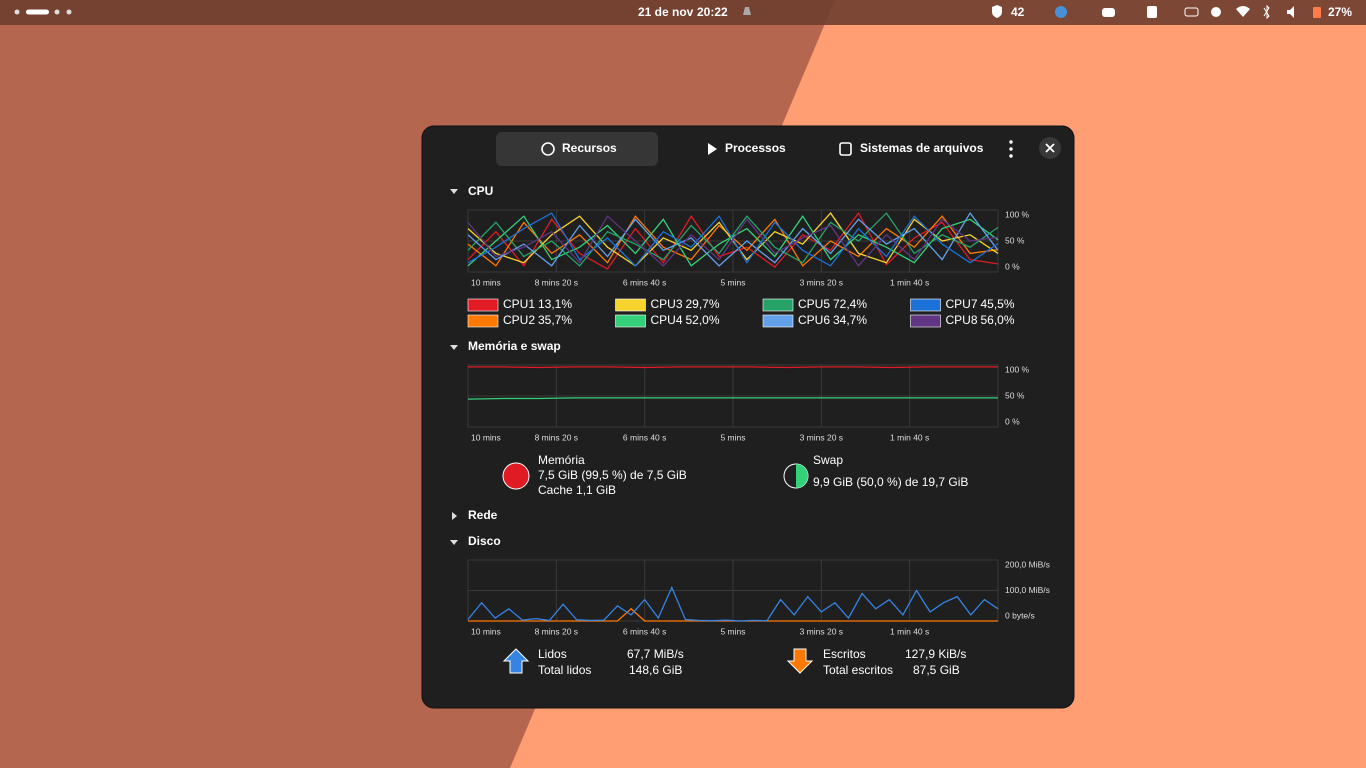 The width and height of the screenshot is (1366, 768). Describe the element at coordinates (1011, 149) in the screenshot. I see `menu-button` at that location.